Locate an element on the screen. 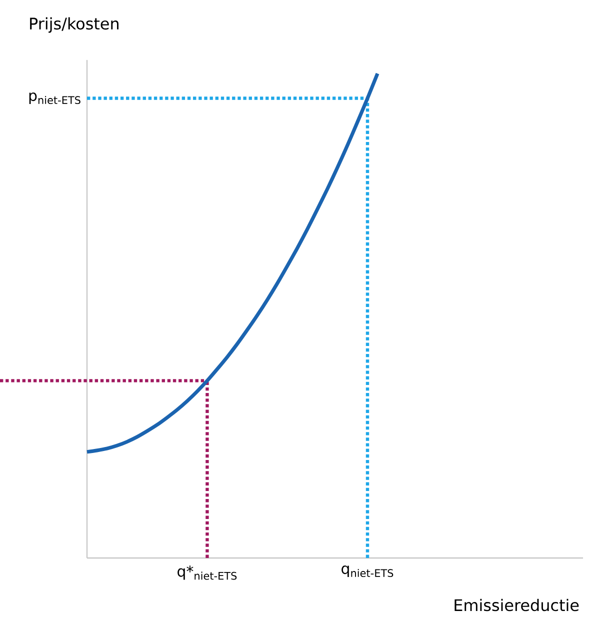 Image resolution: width=610 pixels, height=620 pixels. ref-line-label: p$_{niet-ETS}$ is located at coordinates (54, 98).